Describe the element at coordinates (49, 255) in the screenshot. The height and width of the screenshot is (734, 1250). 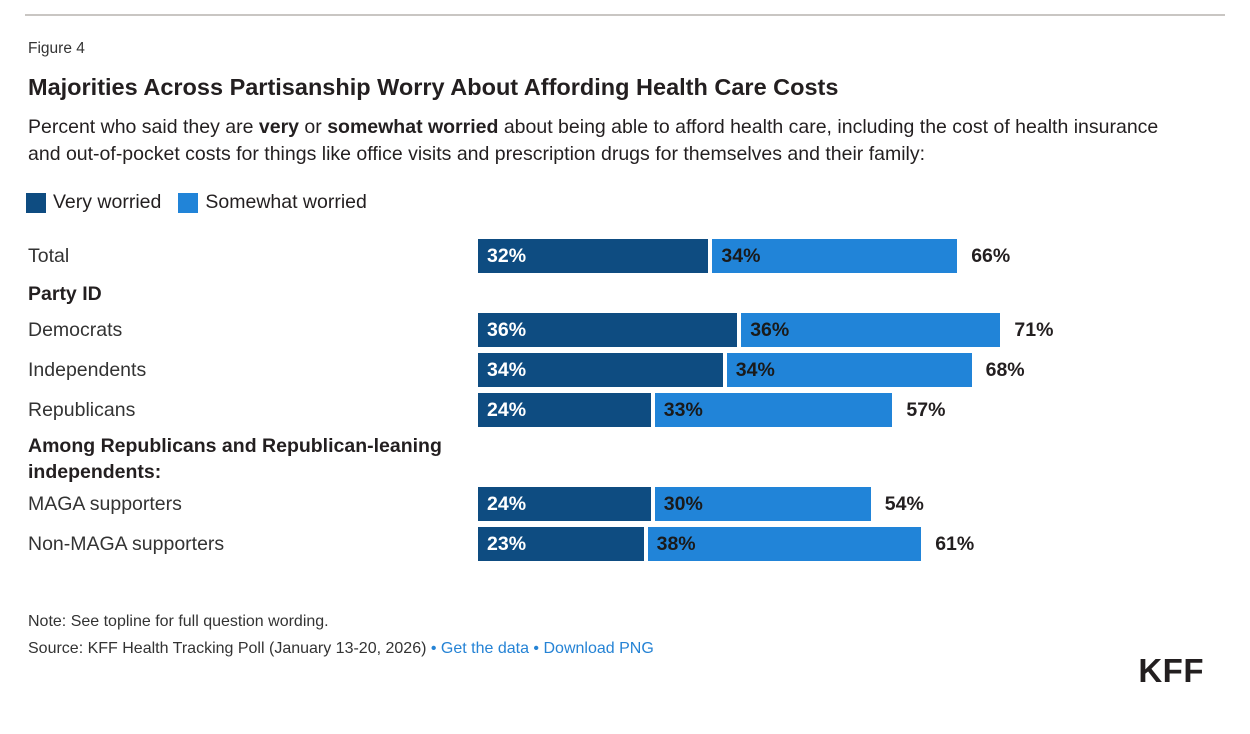
I see `row-label: Total` at that location.